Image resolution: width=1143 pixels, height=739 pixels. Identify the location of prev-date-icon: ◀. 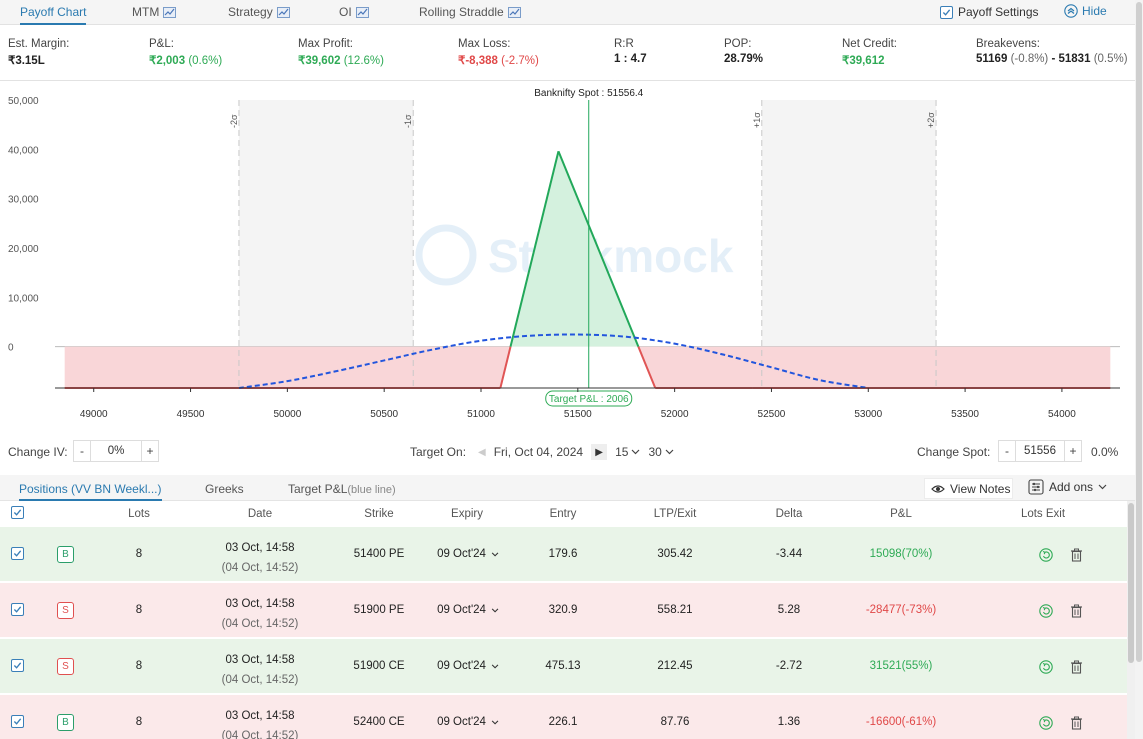
(482, 452).